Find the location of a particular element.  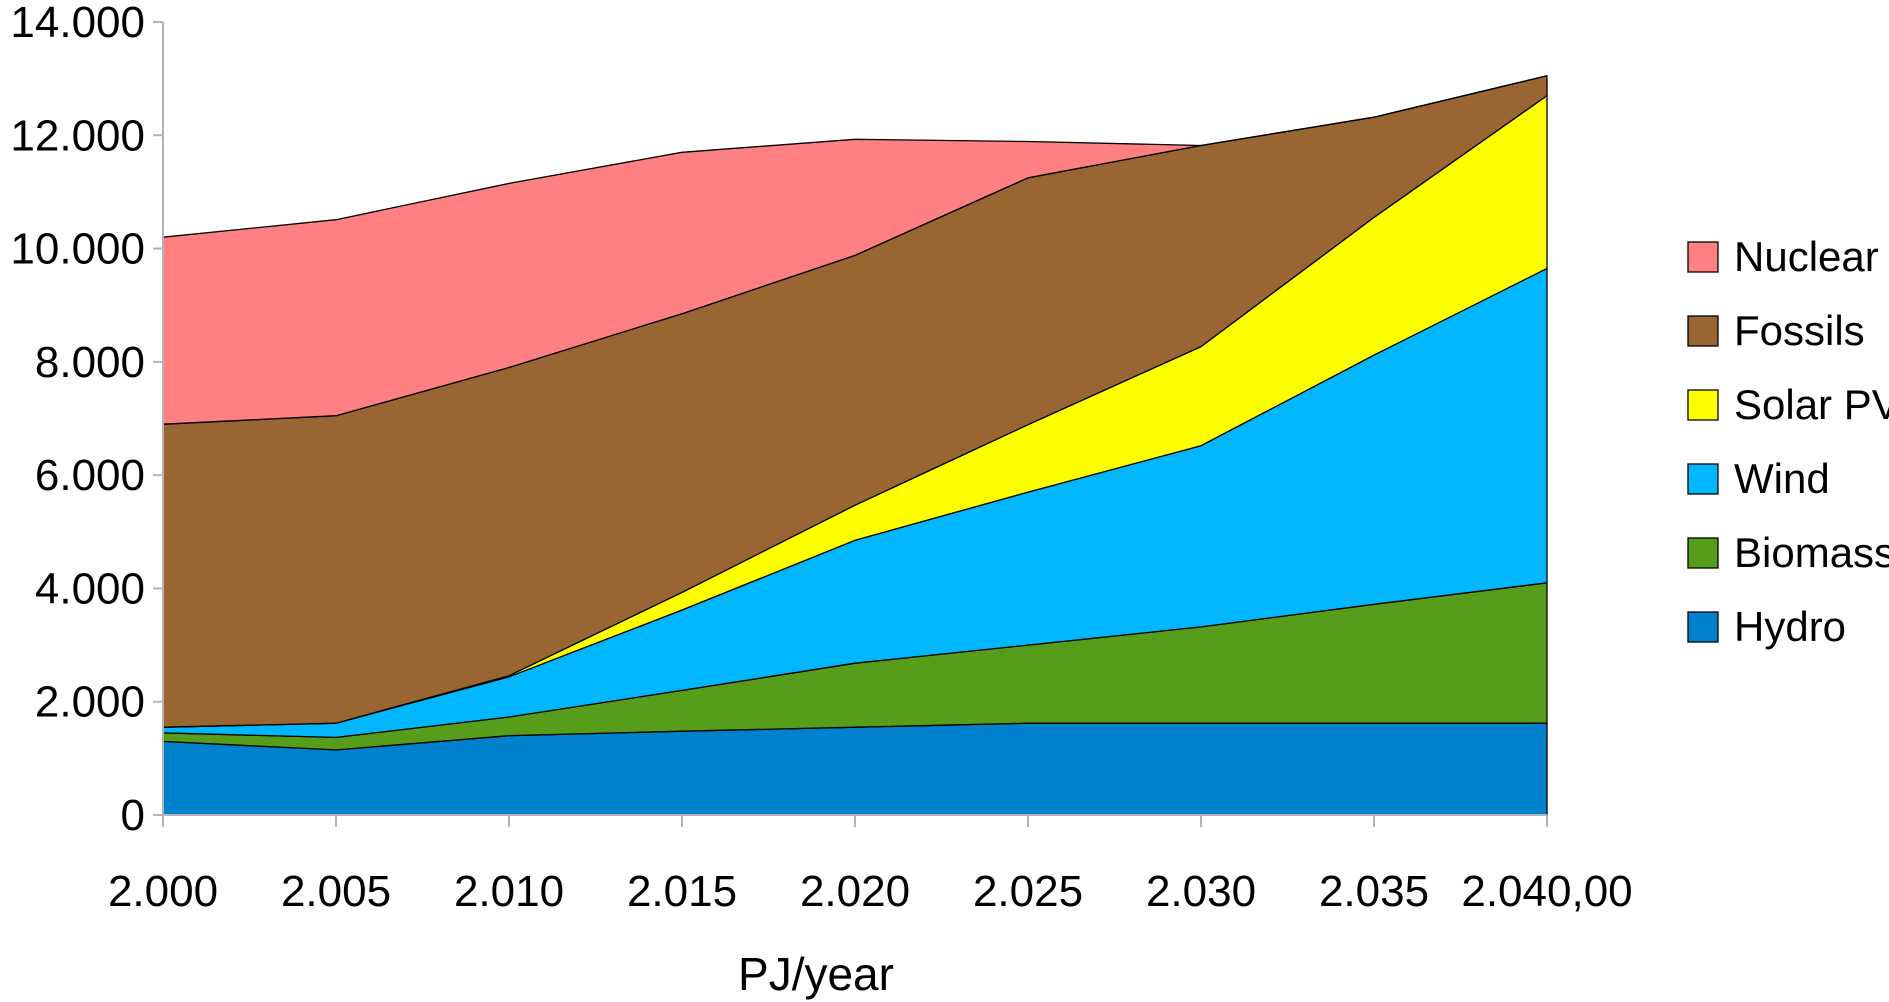

legend-item-hydro: Hydro is located at coordinates (1766, 626).